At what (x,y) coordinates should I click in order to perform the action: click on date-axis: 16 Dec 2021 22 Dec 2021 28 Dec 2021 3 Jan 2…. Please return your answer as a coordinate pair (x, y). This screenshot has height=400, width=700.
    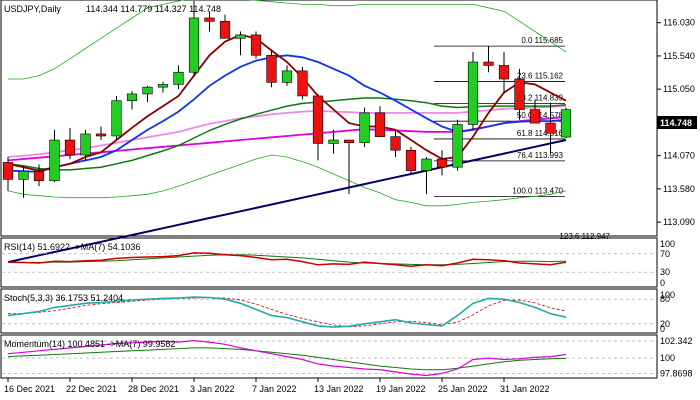
    Looking at the image, I should click on (277, 386).